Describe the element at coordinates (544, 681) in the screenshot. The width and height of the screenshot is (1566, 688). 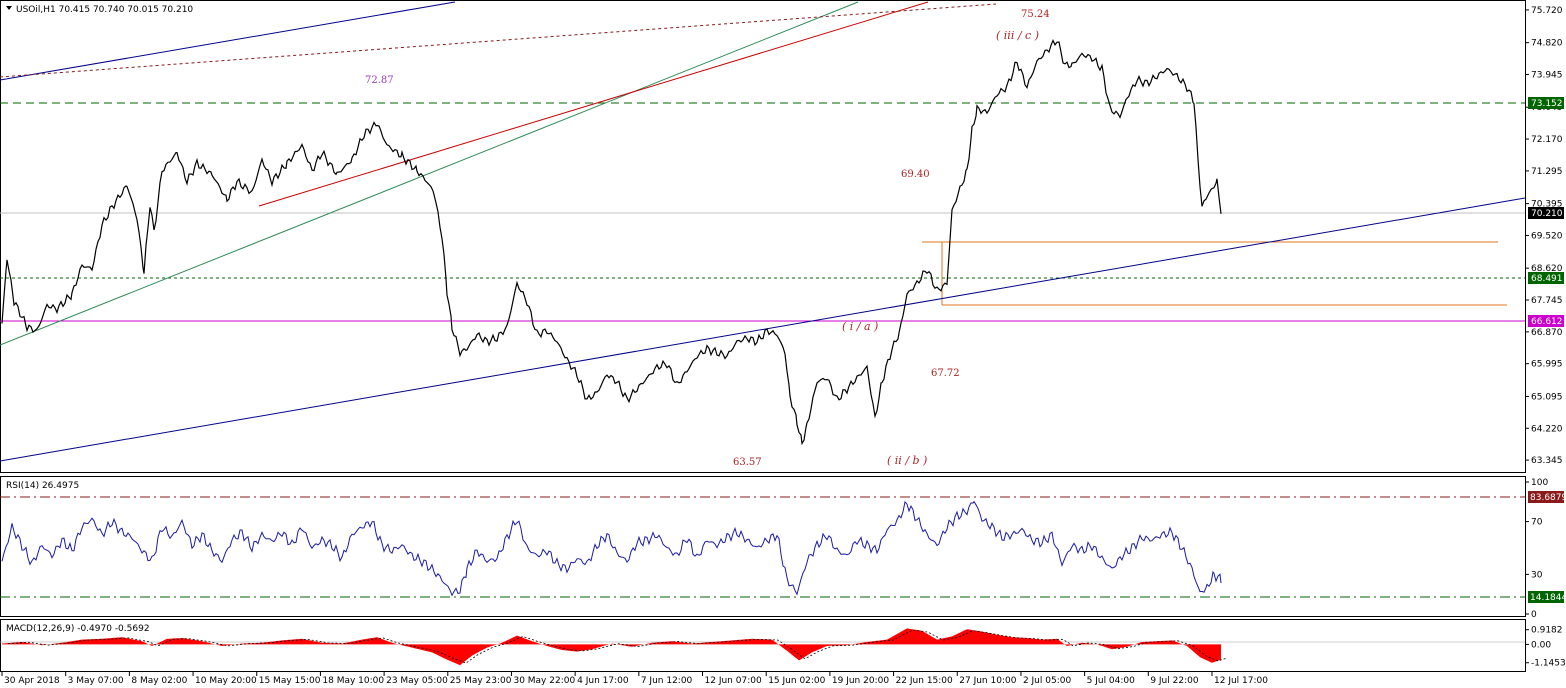
I see `x-tick-label: 30 May 22:00` at that location.